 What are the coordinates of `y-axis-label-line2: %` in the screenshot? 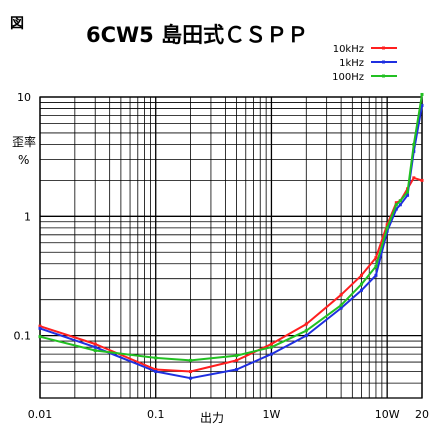 It's located at (23, 160).